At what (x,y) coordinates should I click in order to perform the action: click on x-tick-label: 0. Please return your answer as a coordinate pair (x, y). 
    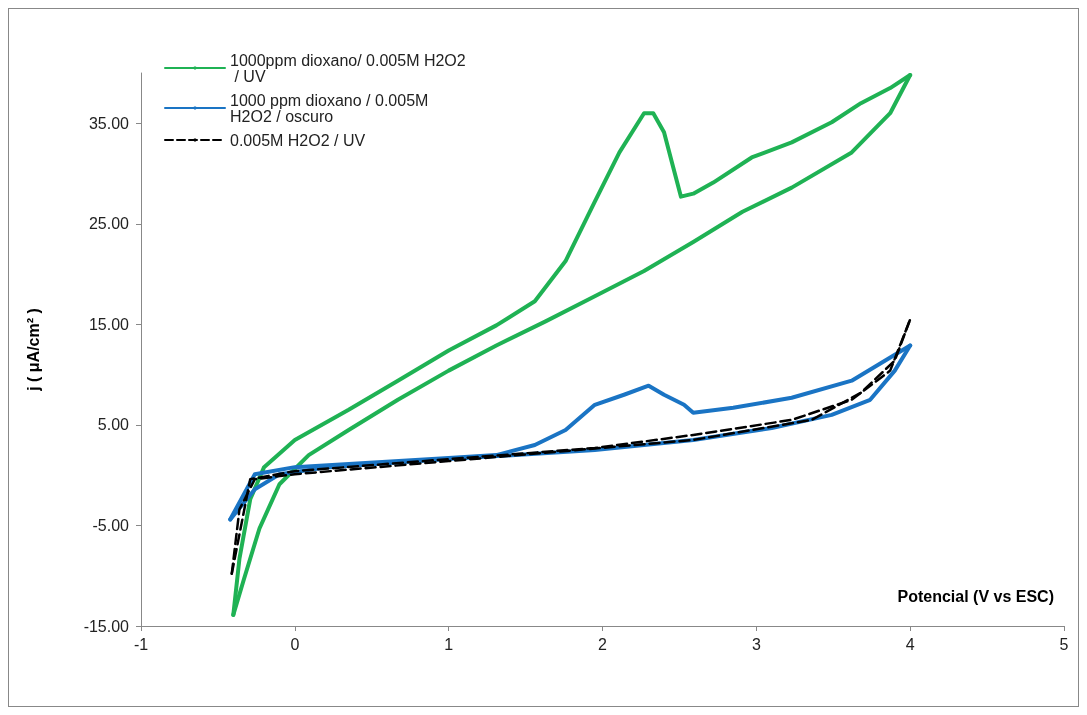
    Looking at the image, I should click on (295, 644).